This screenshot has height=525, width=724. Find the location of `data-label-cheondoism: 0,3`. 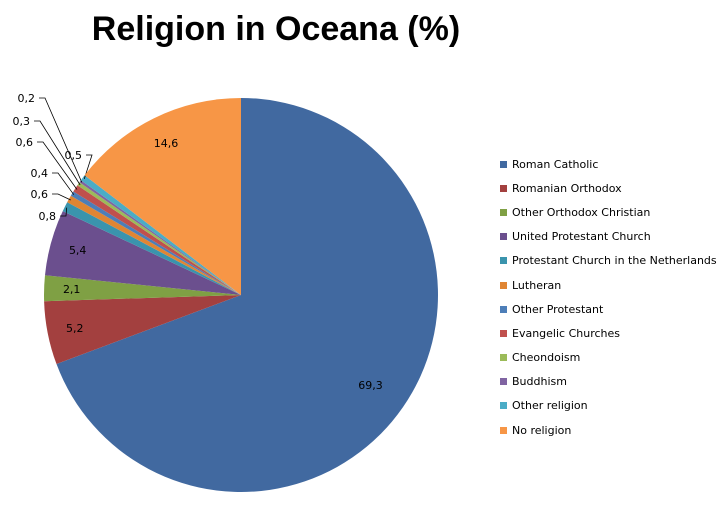

data-label-cheondoism: 0,3 is located at coordinates (22, 121).